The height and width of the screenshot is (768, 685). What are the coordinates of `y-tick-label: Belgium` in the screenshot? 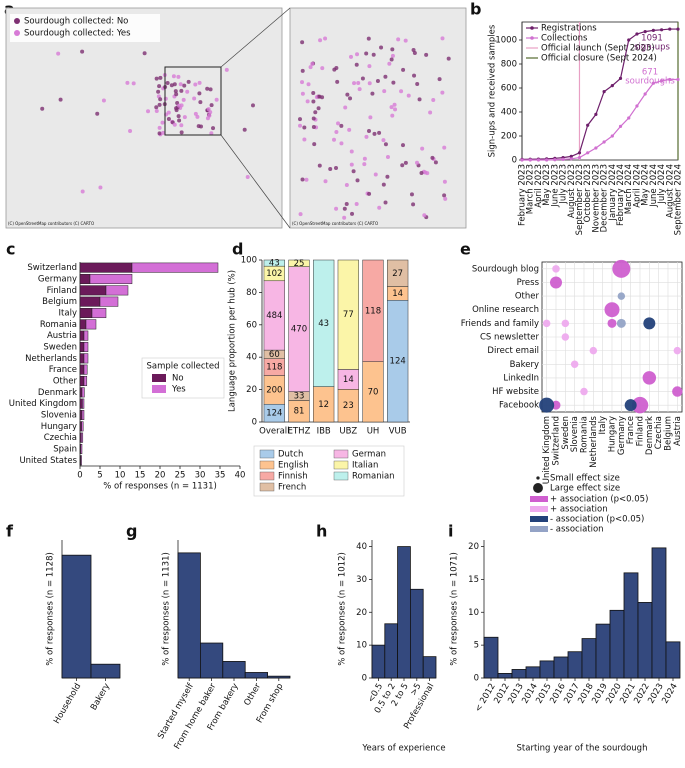 It's located at (59, 302).